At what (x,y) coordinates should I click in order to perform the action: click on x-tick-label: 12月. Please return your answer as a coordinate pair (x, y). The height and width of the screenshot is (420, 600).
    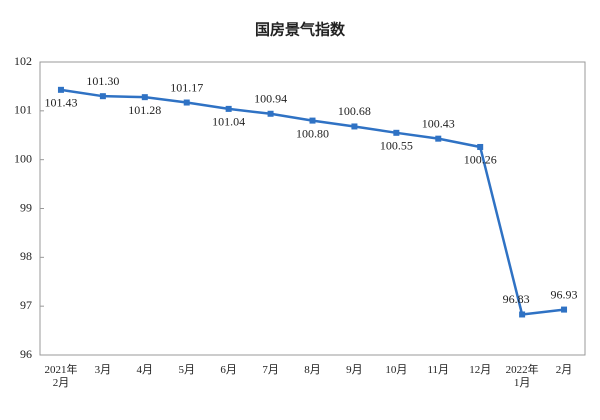
    Looking at the image, I should click on (480, 370).